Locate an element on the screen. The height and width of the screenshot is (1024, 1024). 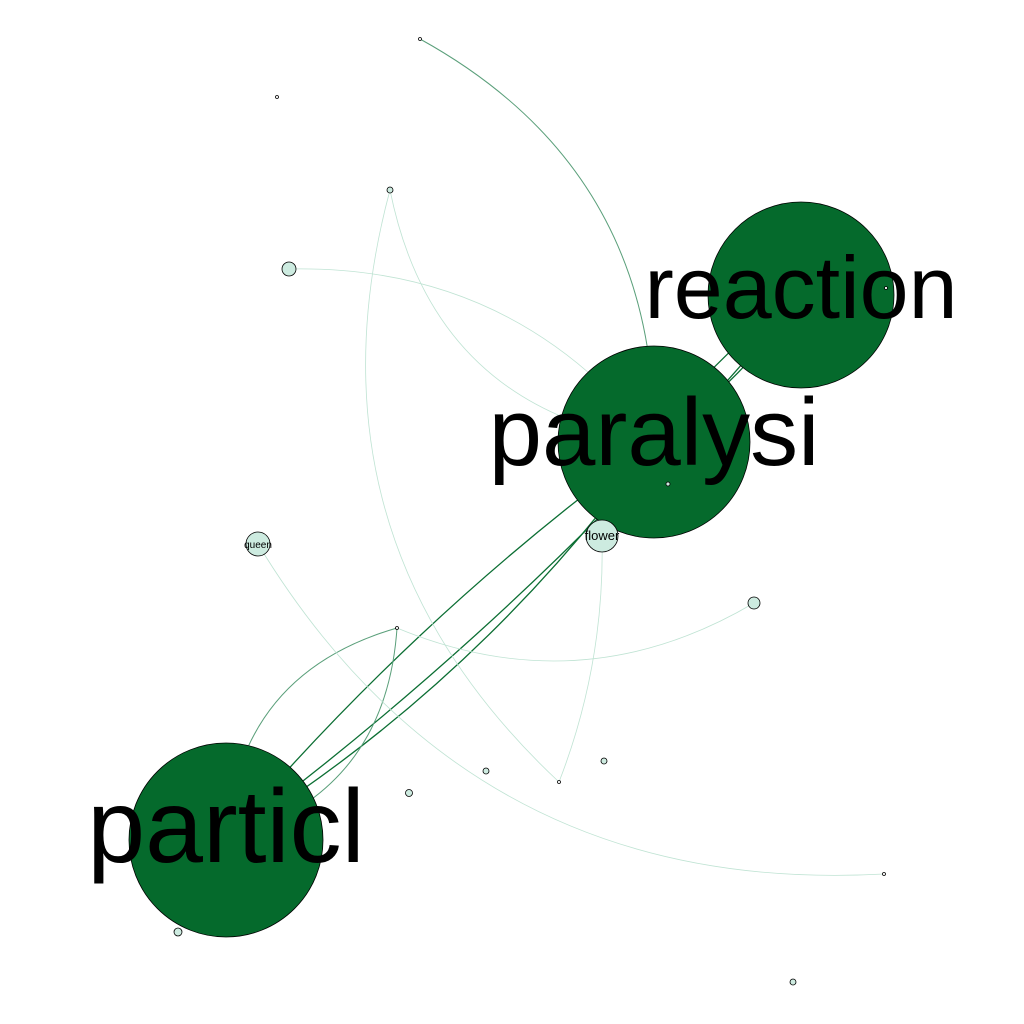
node-n_c4 is located at coordinates (409, 793).